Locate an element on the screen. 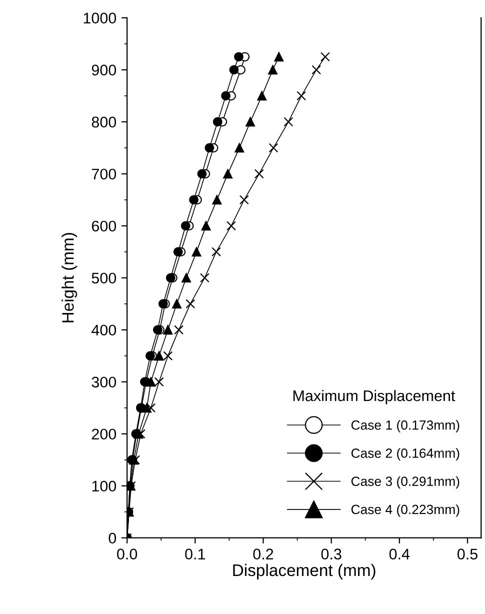 The image size is (485, 614). x-tick-label: 0.5 is located at coordinates (467, 554).